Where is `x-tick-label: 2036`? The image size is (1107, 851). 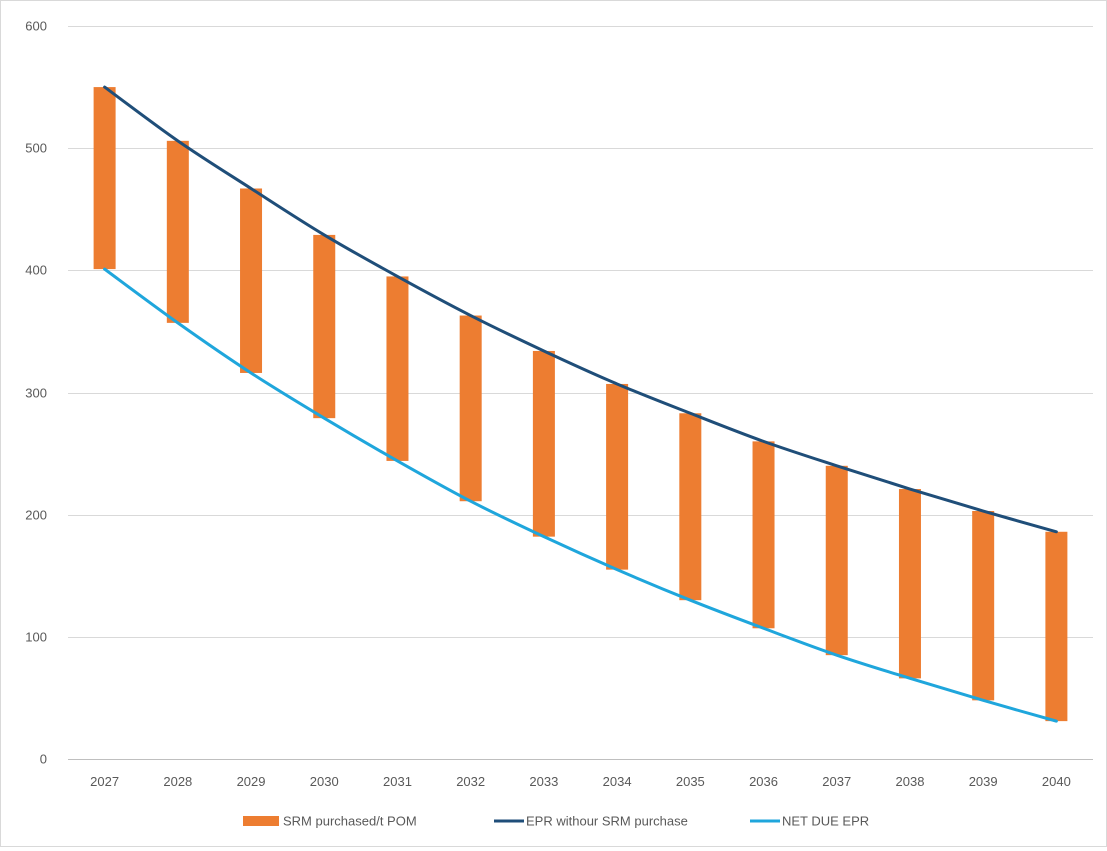
x-tick-label: 2036 is located at coordinates (763, 781).